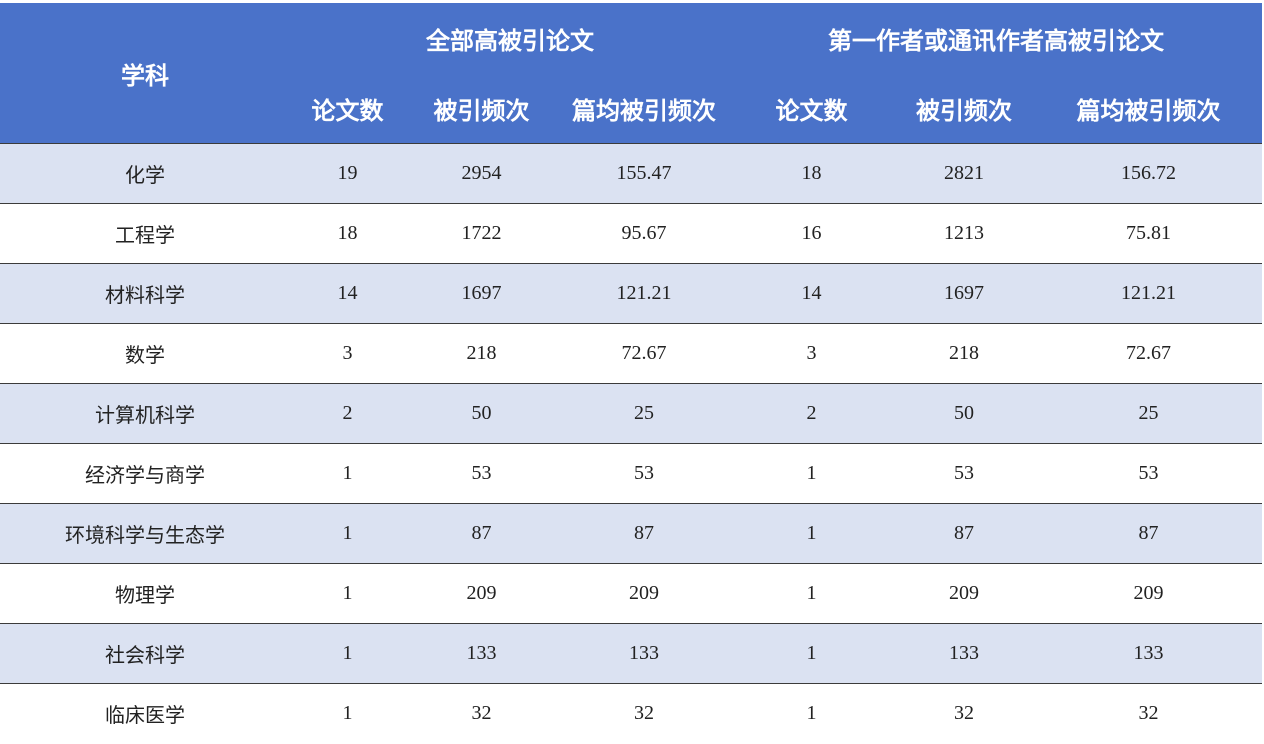 This screenshot has height=744, width=1264. What do you see at coordinates (145, 653) in the screenshot?
I see `subject-cell: 社会科学` at bounding box center [145, 653].